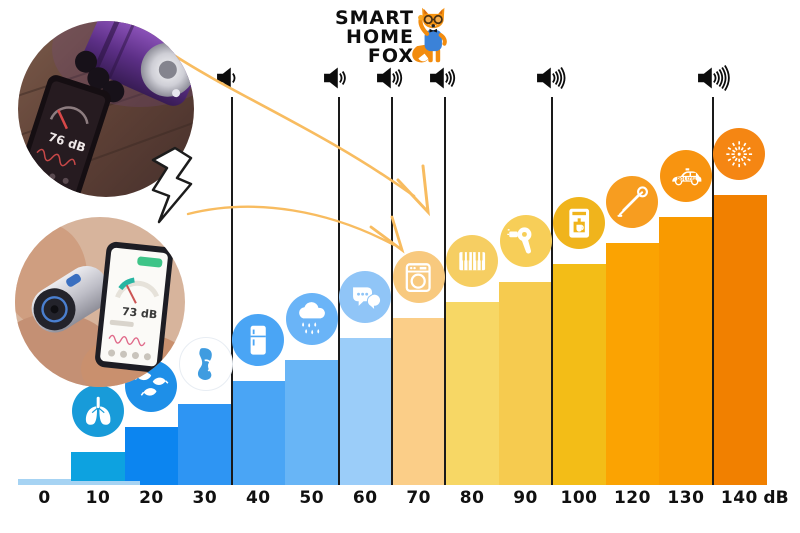  What do you see at coordinates (776, 498) in the screenshot?
I see `axis-unit-label: dB` at bounding box center [776, 498].